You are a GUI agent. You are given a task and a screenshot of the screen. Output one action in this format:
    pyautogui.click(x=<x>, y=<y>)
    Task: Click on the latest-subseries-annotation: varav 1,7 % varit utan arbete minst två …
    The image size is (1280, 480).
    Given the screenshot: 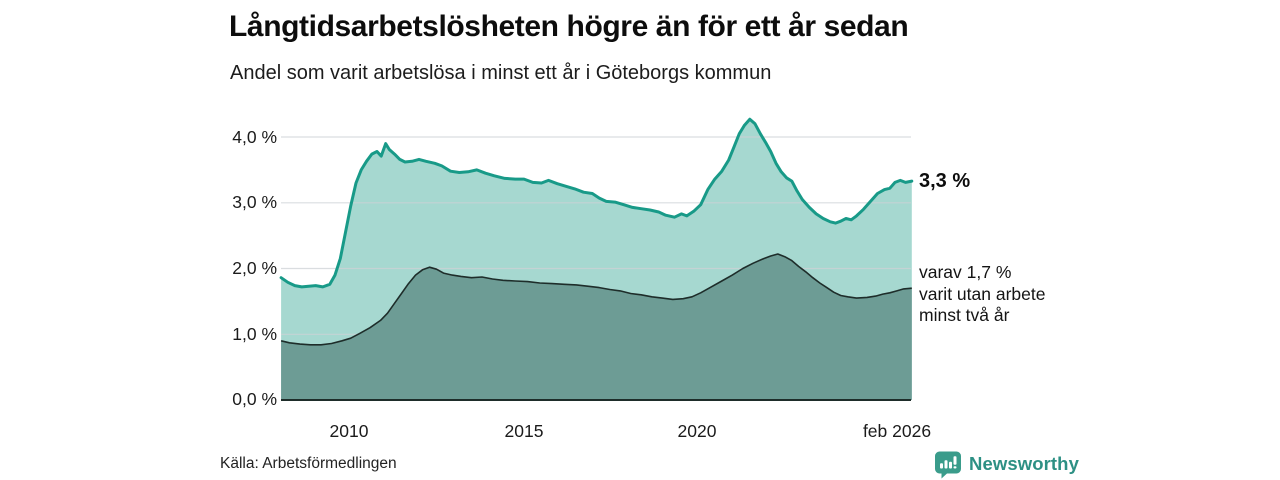 What is the action you would take?
    pyautogui.click(x=982, y=294)
    